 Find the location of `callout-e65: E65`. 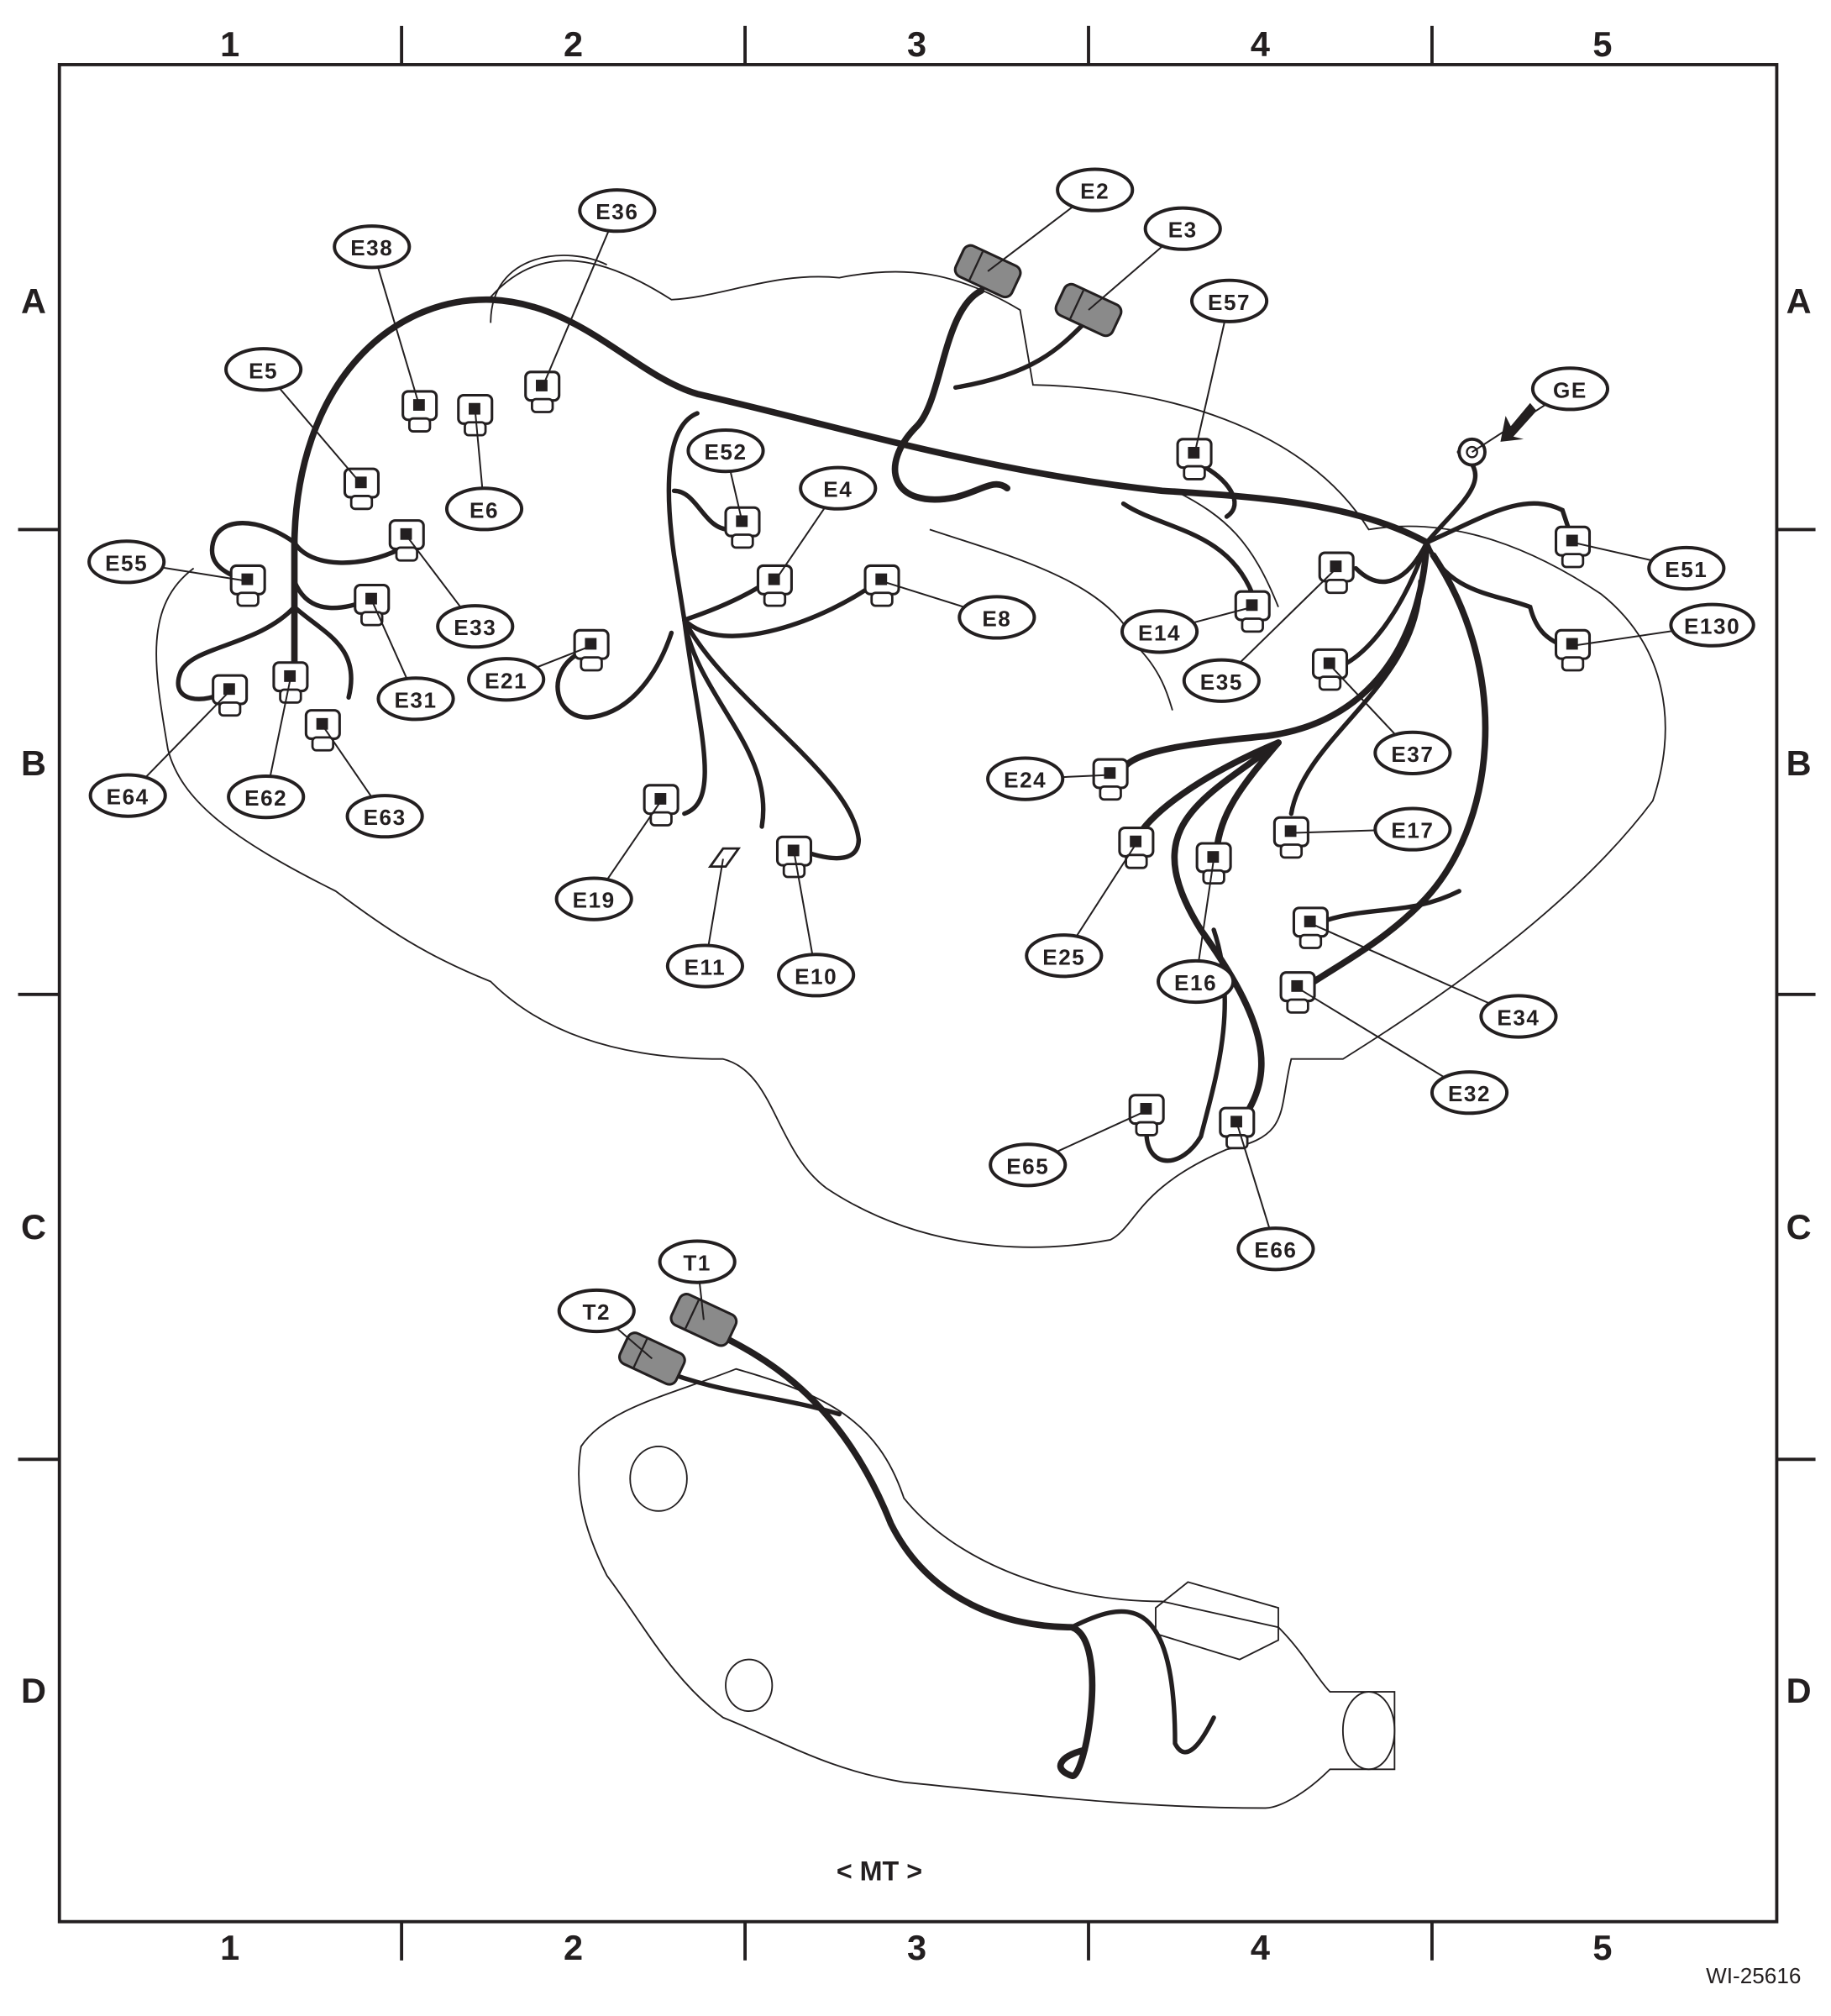

callout-e65: E65 is located at coordinates (1028, 1165).